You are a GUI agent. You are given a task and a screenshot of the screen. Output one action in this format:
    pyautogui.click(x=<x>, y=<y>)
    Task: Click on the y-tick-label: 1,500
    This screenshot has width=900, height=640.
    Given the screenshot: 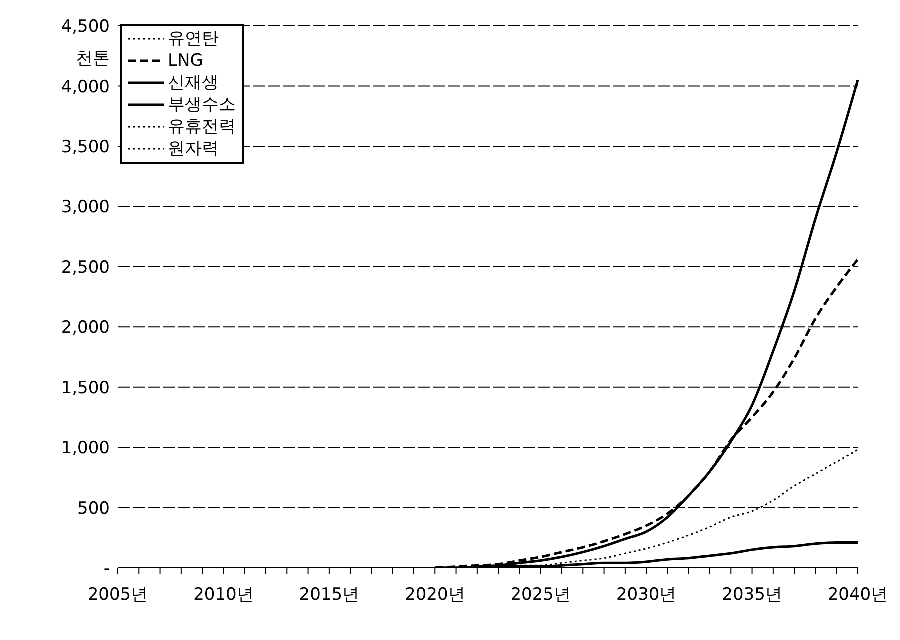 What is the action you would take?
    pyautogui.click(x=85, y=388)
    